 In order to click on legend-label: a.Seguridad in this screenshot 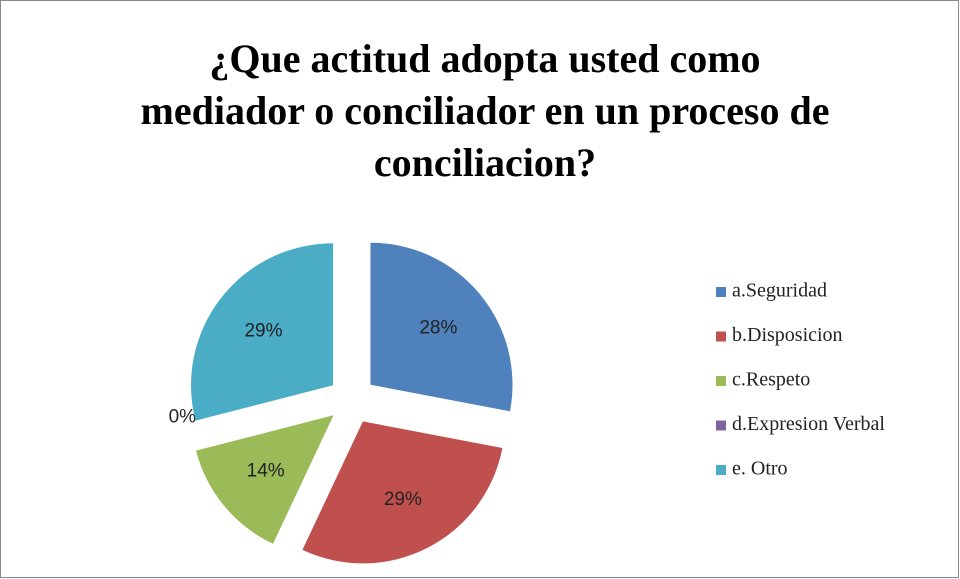, I will do `click(779, 291)`.